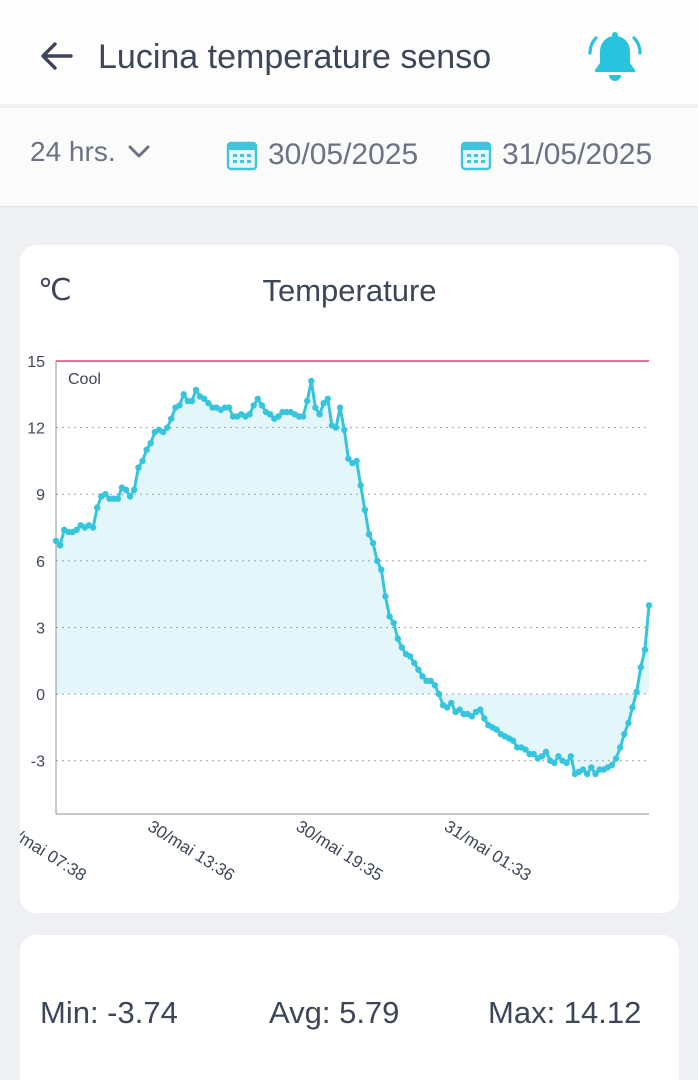  I want to click on back-button, so click(56, 56).